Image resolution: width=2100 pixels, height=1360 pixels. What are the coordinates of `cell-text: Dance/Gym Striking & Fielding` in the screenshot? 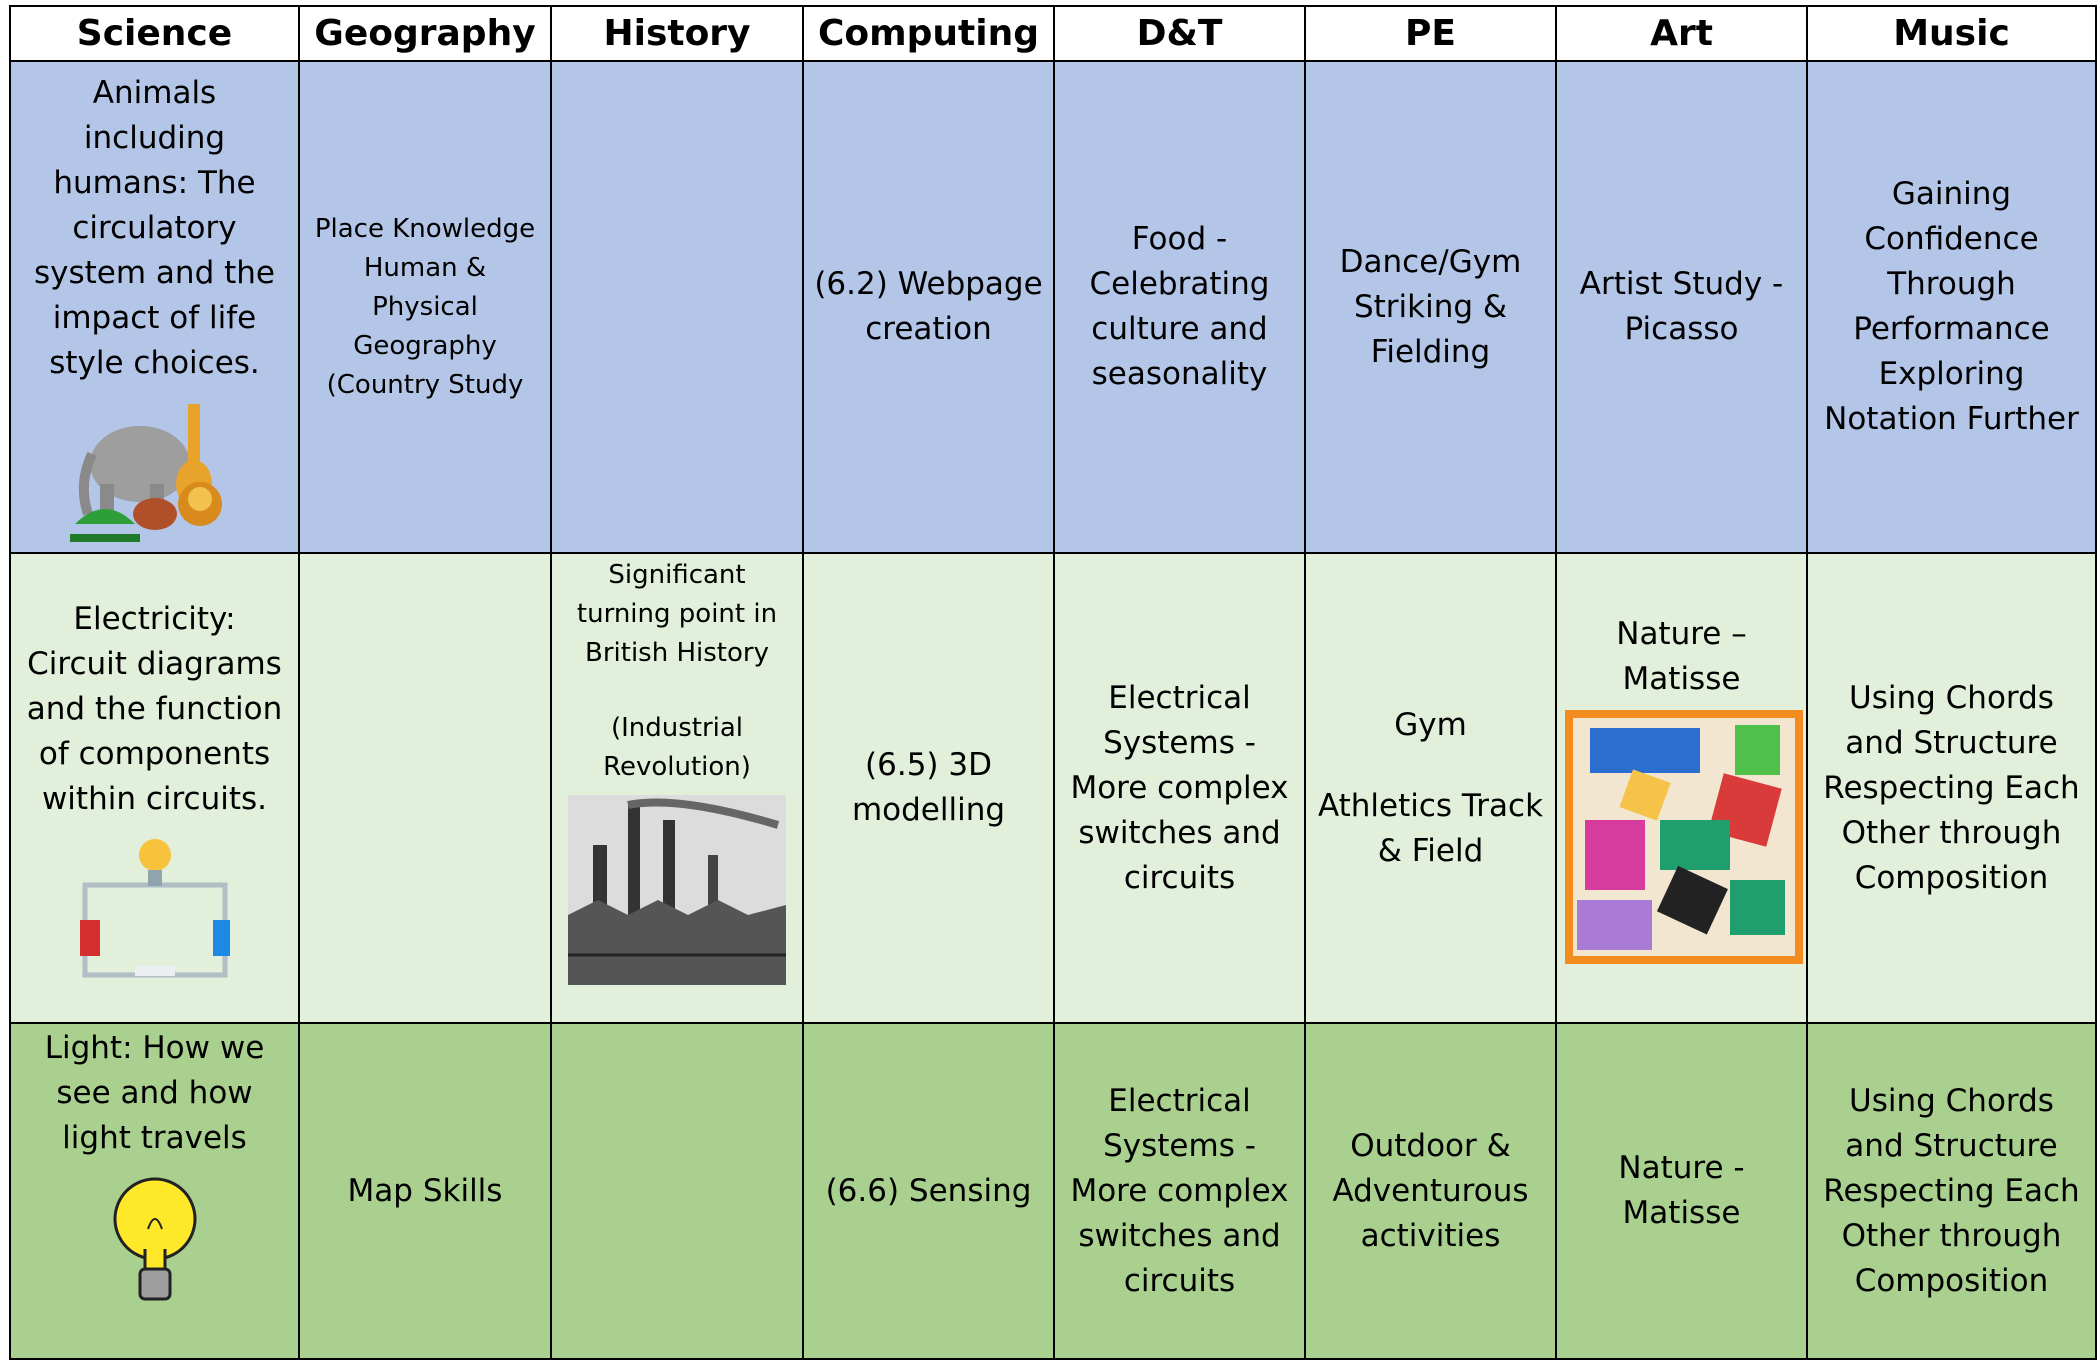 It's located at (1430, 306).